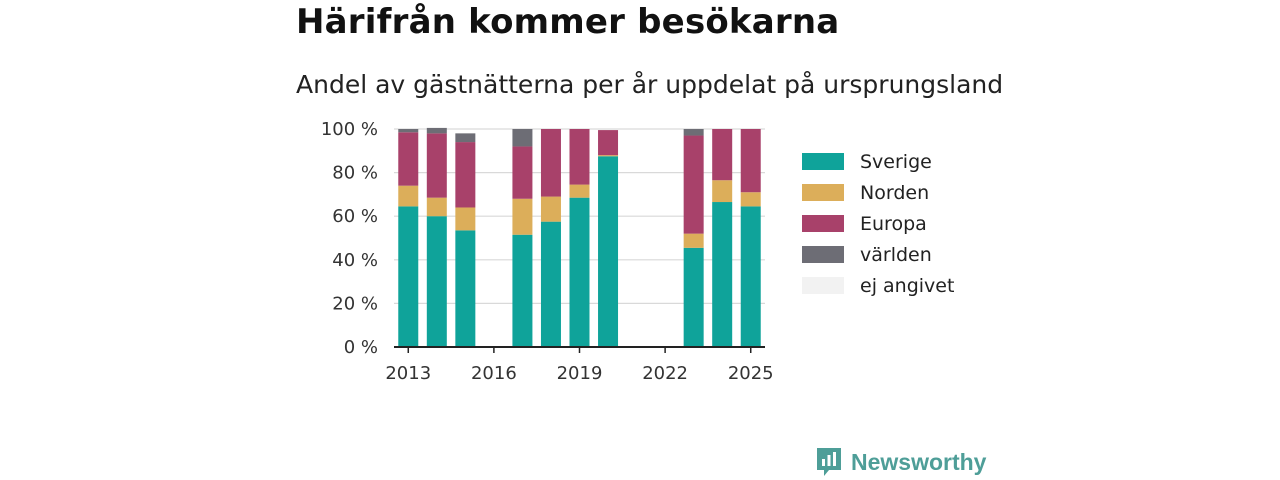  I want to click on chart-legend: Sverige Norden Europa världen ej angivet, so click(878, 223).